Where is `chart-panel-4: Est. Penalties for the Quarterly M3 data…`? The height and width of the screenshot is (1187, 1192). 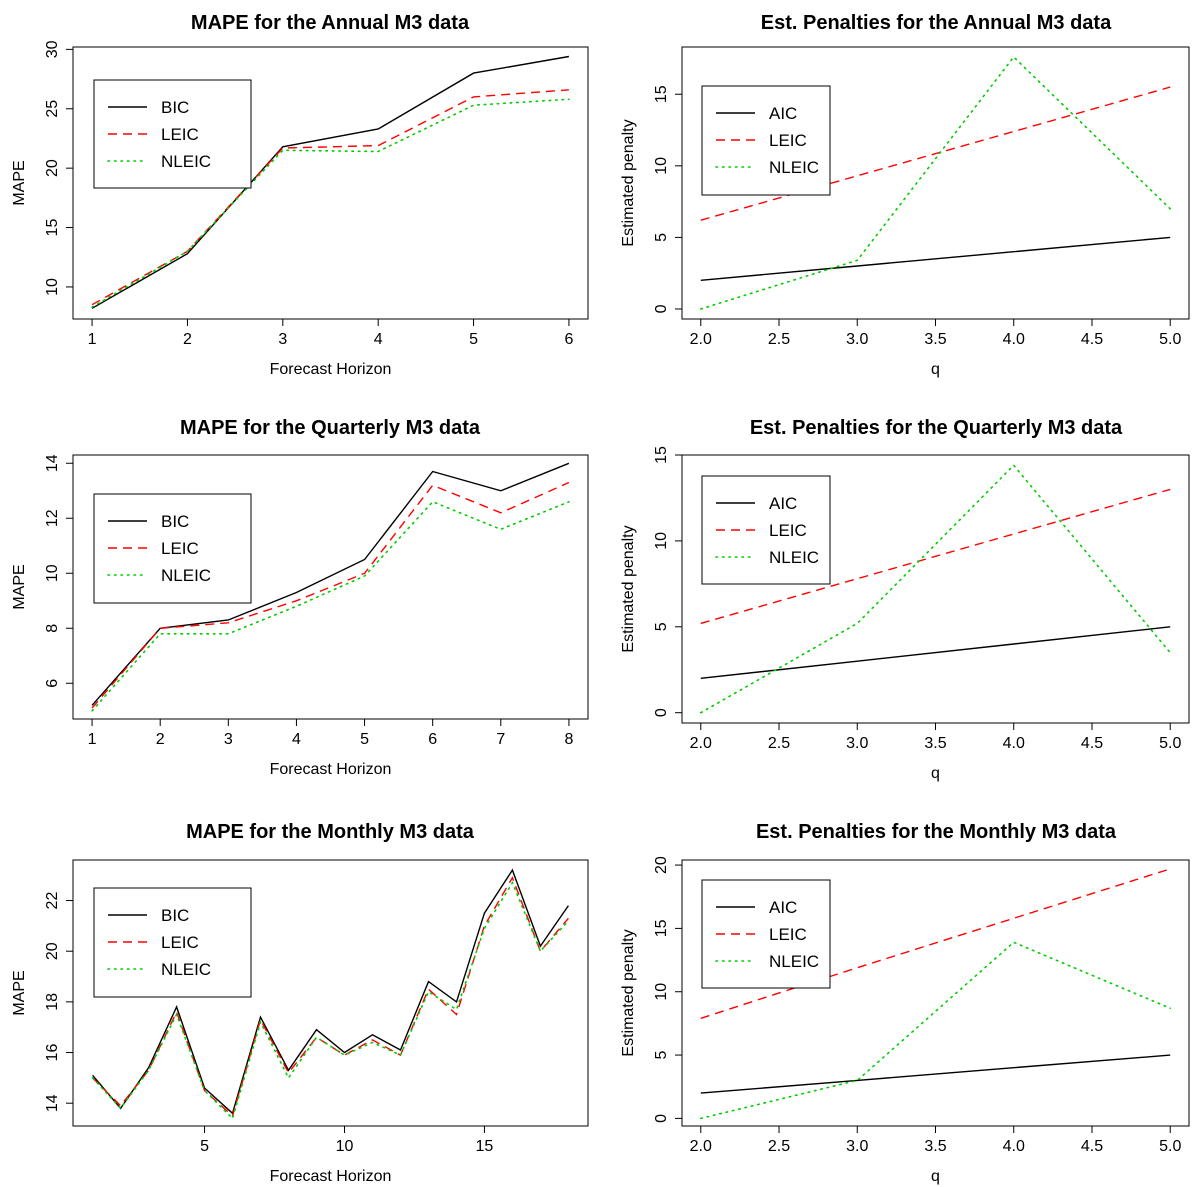 chart-panel-4: Est. Penalties for the Quarterly M3 data… is located at coordinates (905, 599).